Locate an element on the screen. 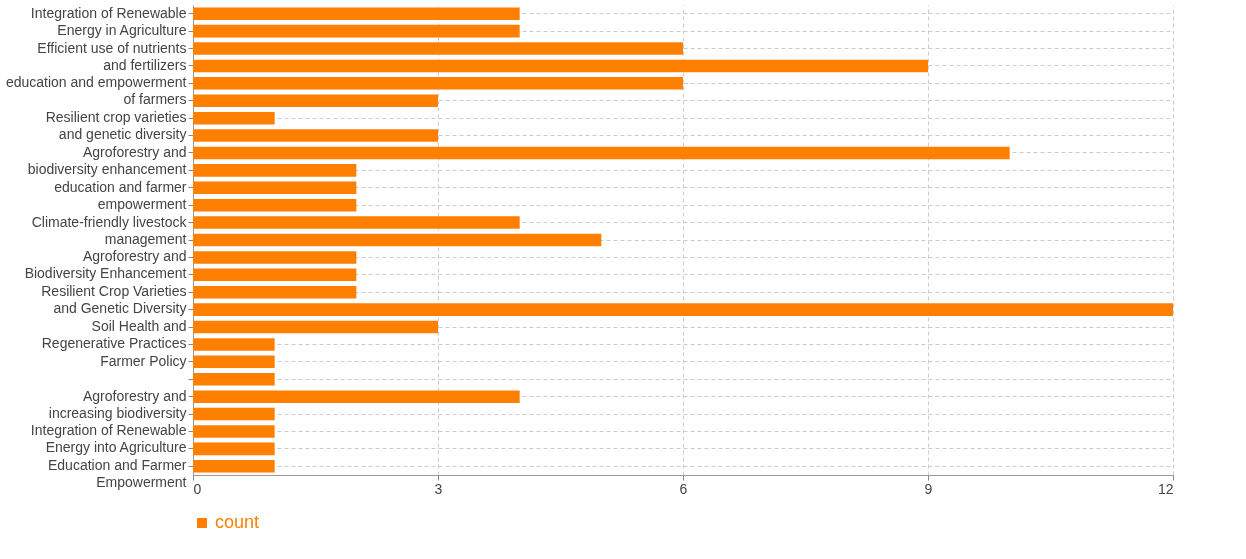 This screenshot has height=559, width=1246. x-tick-label: 12 is located at coordinates (1165, 488).